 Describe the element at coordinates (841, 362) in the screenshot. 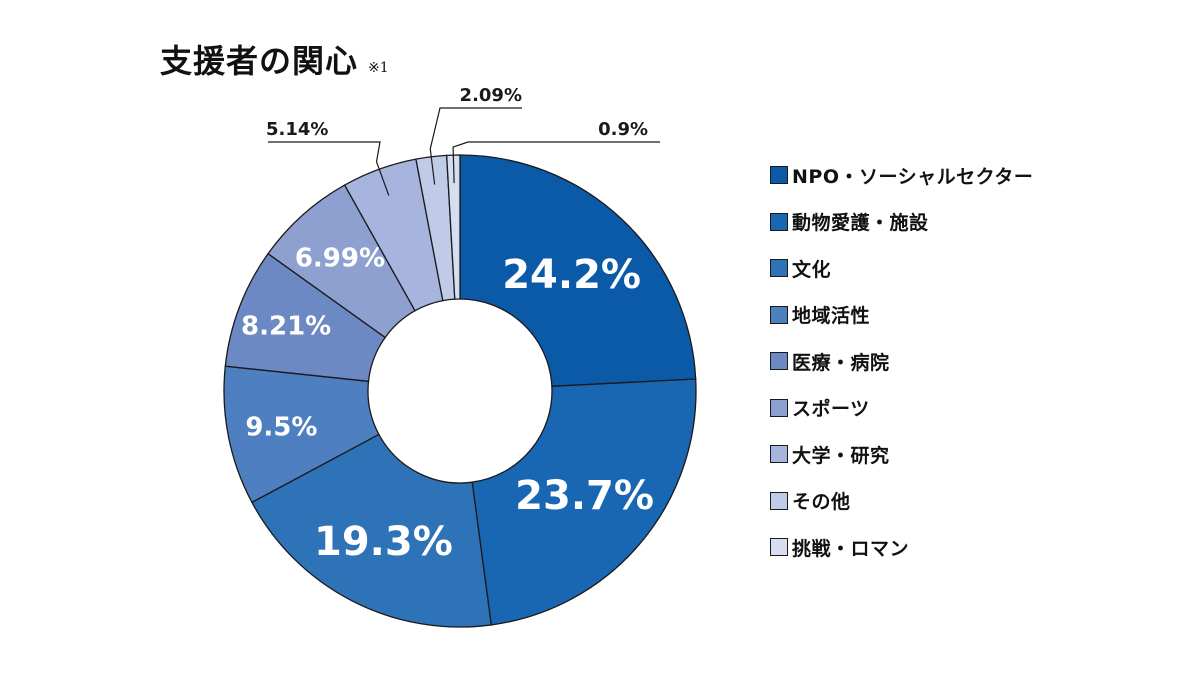

I see `legend-label: 医療・病院` at that location.